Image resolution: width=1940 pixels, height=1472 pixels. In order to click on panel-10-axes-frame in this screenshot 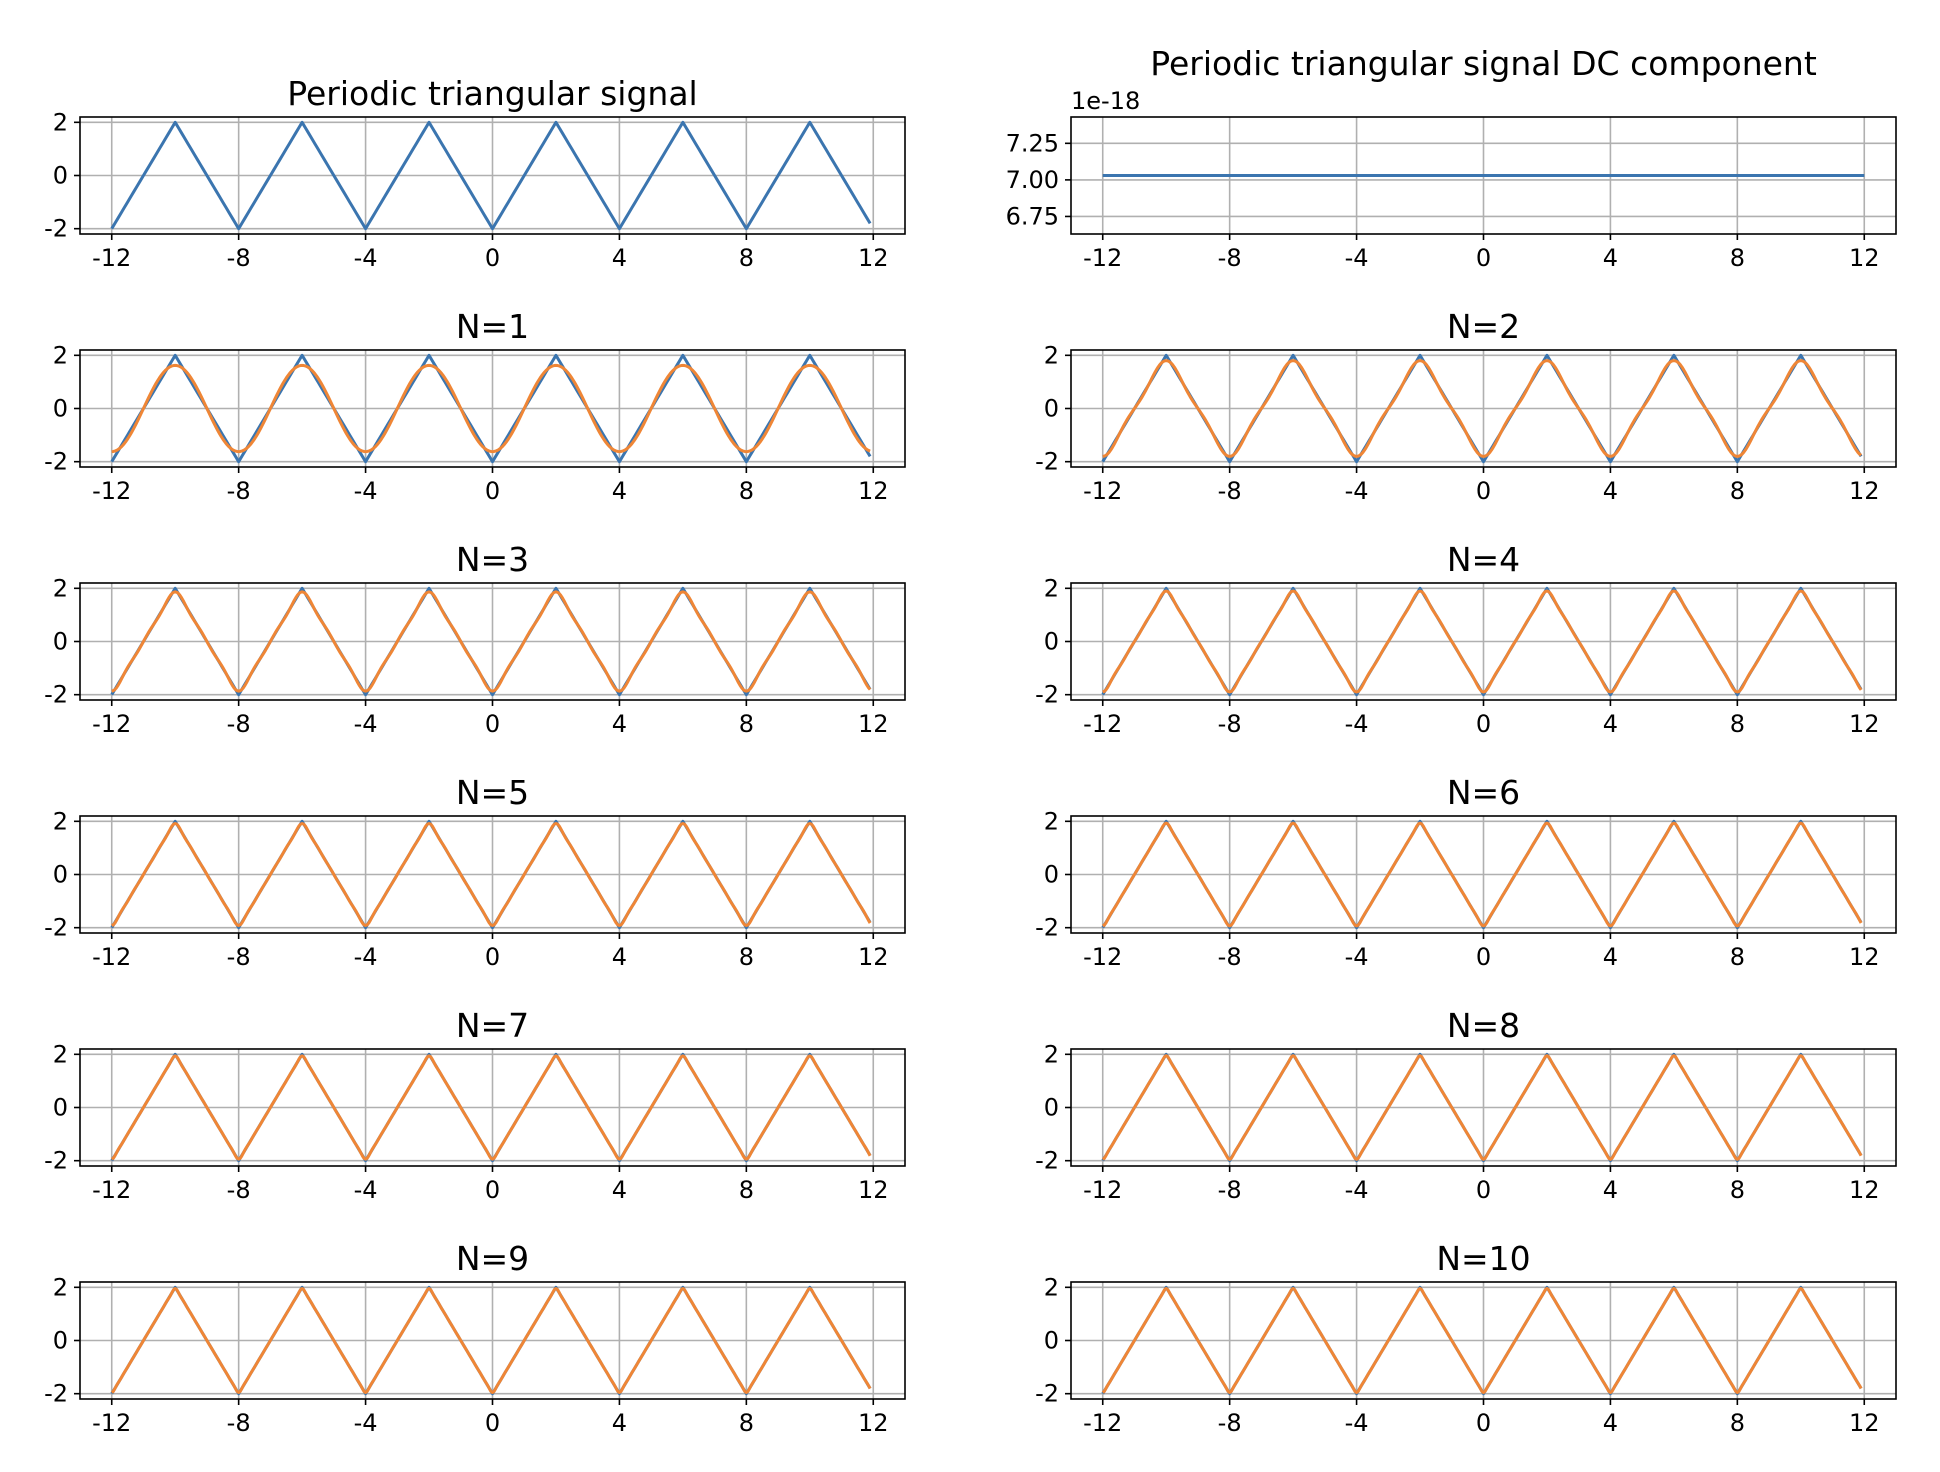, I will do `click(1483, 1107)`.